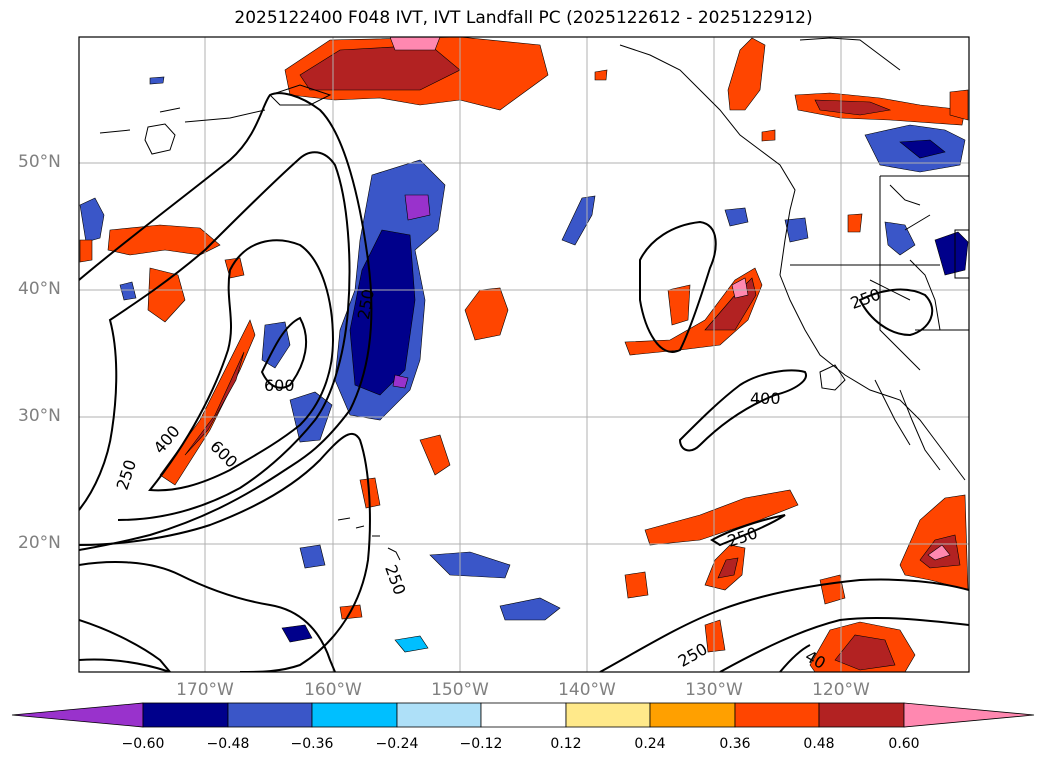 The height and width of the screenshot is (765, 1047). Describe the element at coordinates (460, 690) in the screenshot. I see `lon-label: 150°W` at that location.